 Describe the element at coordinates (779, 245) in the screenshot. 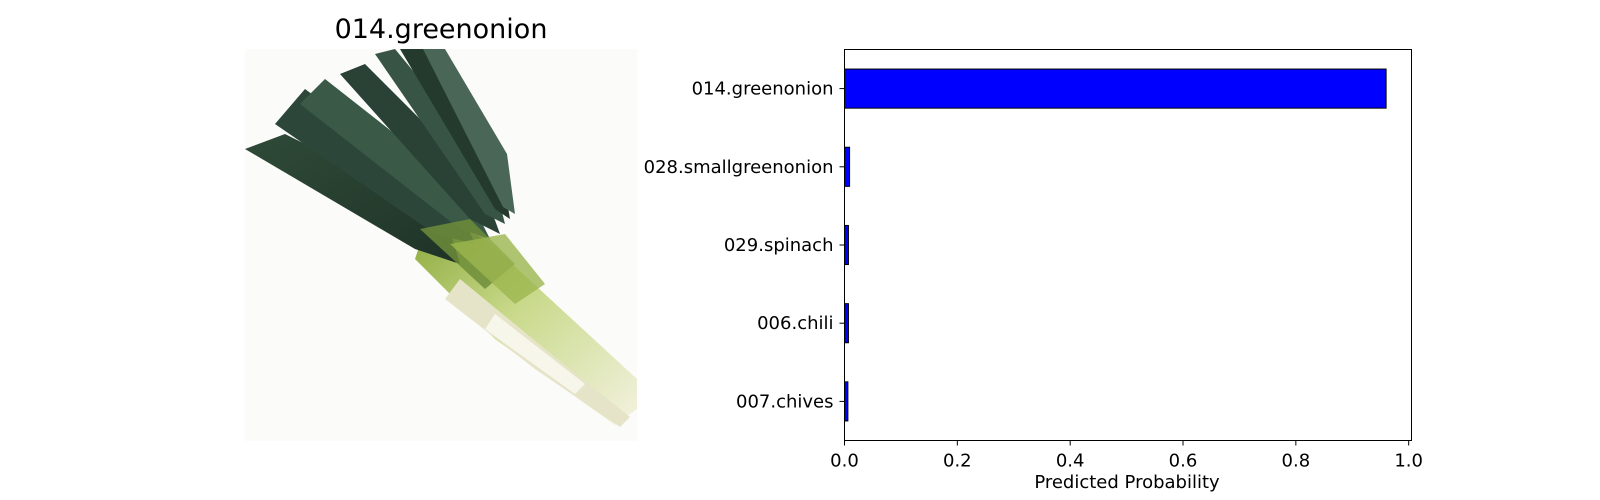

I see `y-tick-label: 029.spinach` at that location.